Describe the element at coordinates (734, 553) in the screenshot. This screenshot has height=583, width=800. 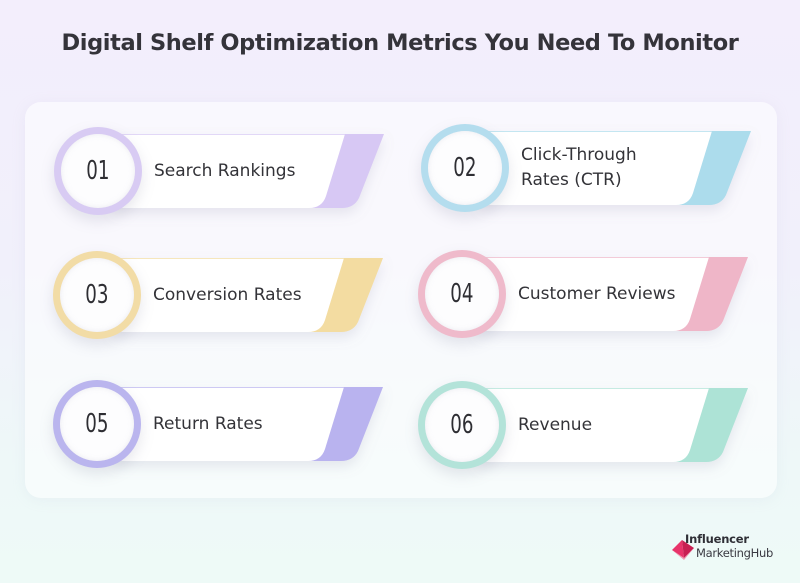
I see `logo-text-line2: MarketingHub` at that location.